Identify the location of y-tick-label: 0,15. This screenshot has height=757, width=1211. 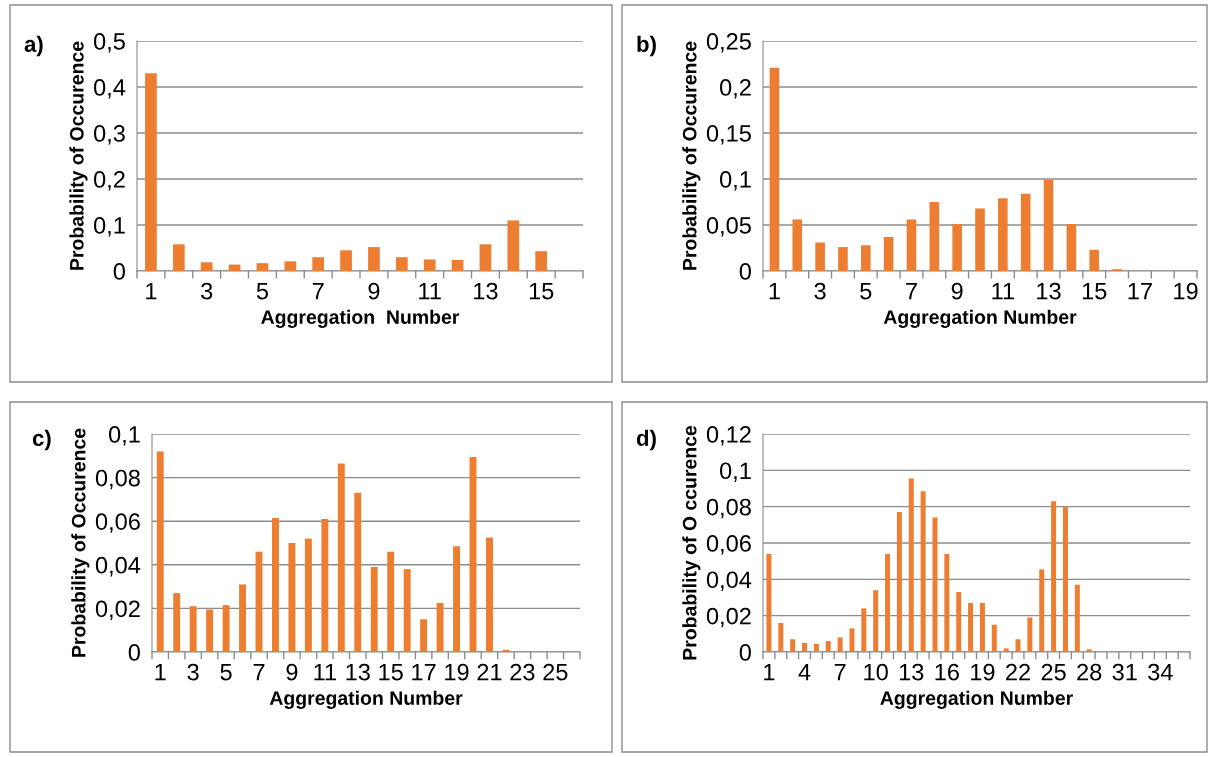
(728, 135).